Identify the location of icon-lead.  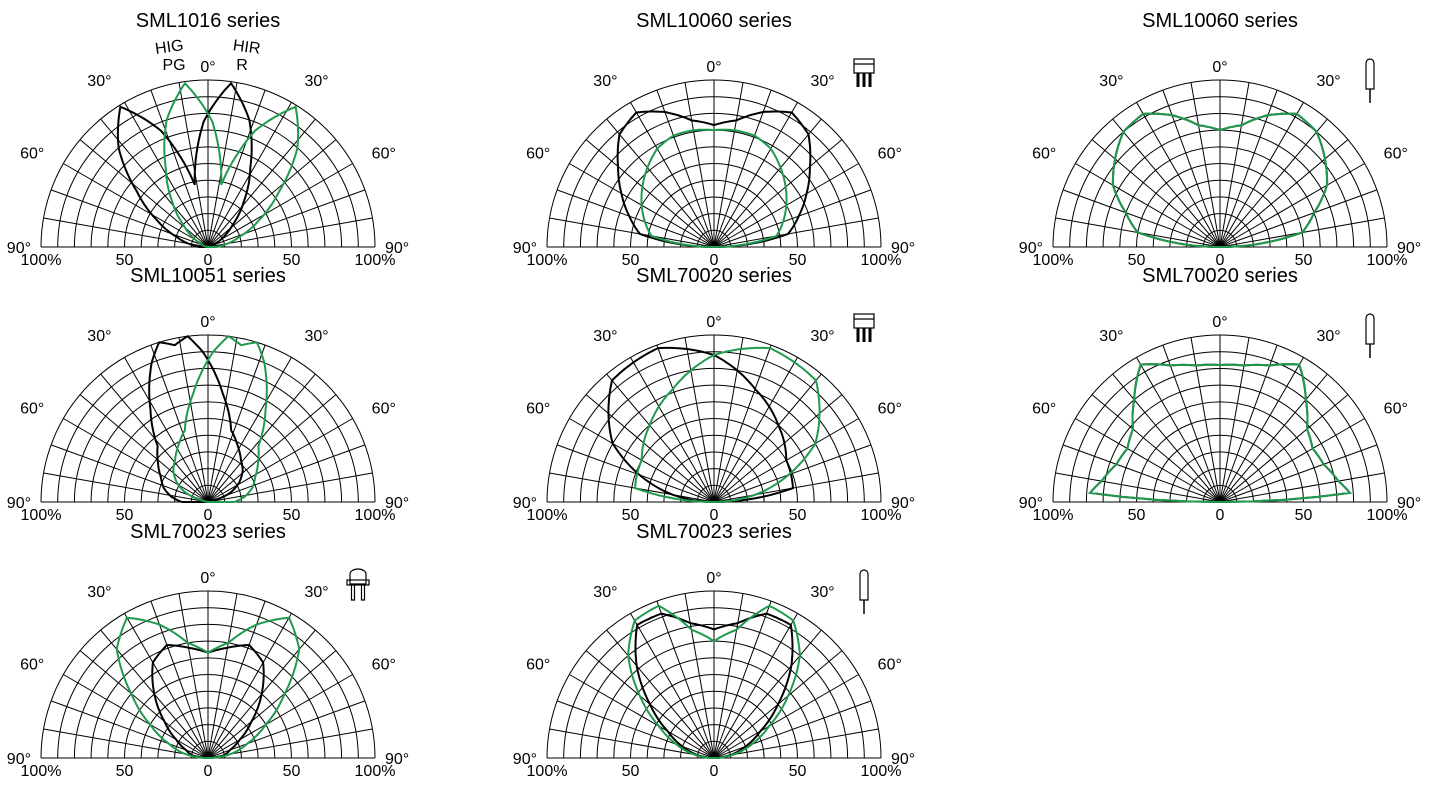
(363, 593).